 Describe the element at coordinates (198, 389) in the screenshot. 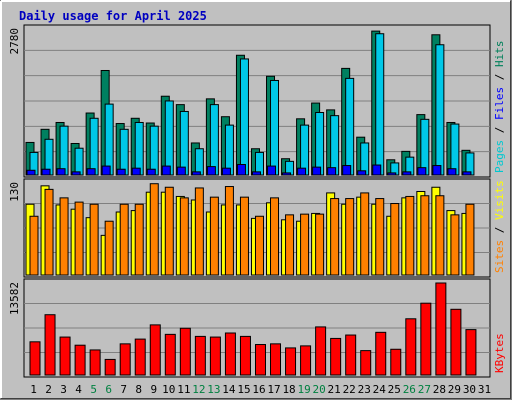

I see `x-tick-day-12: 12` at that location.